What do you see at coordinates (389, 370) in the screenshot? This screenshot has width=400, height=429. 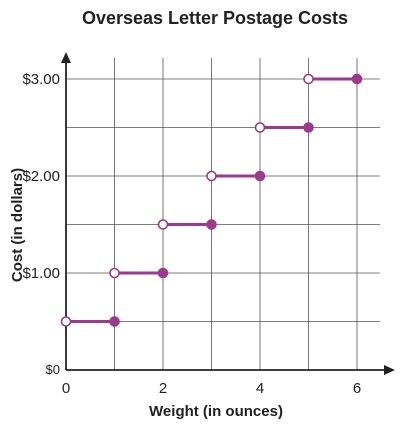 I see `x-axis-arrow` at bounding box center [389, 370].